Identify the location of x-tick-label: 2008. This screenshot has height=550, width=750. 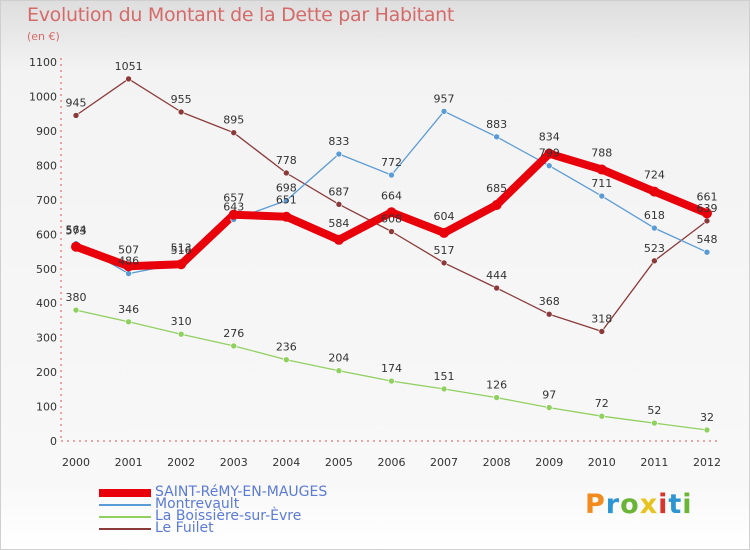
(497, 462).